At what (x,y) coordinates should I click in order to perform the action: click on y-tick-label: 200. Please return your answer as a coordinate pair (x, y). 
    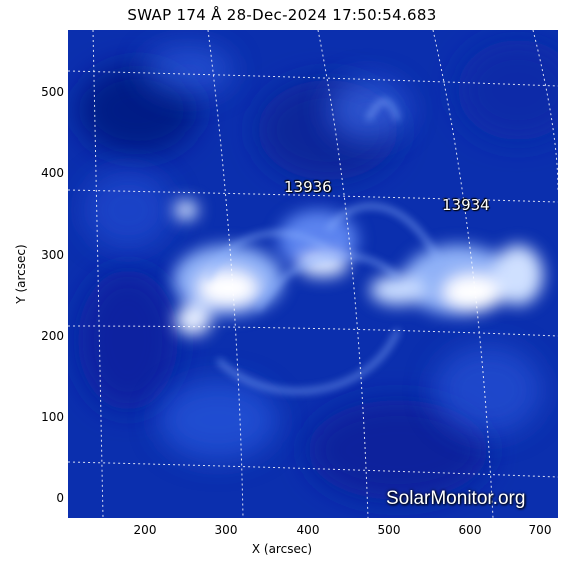
    Looking at the image, I should click on (52, 336).